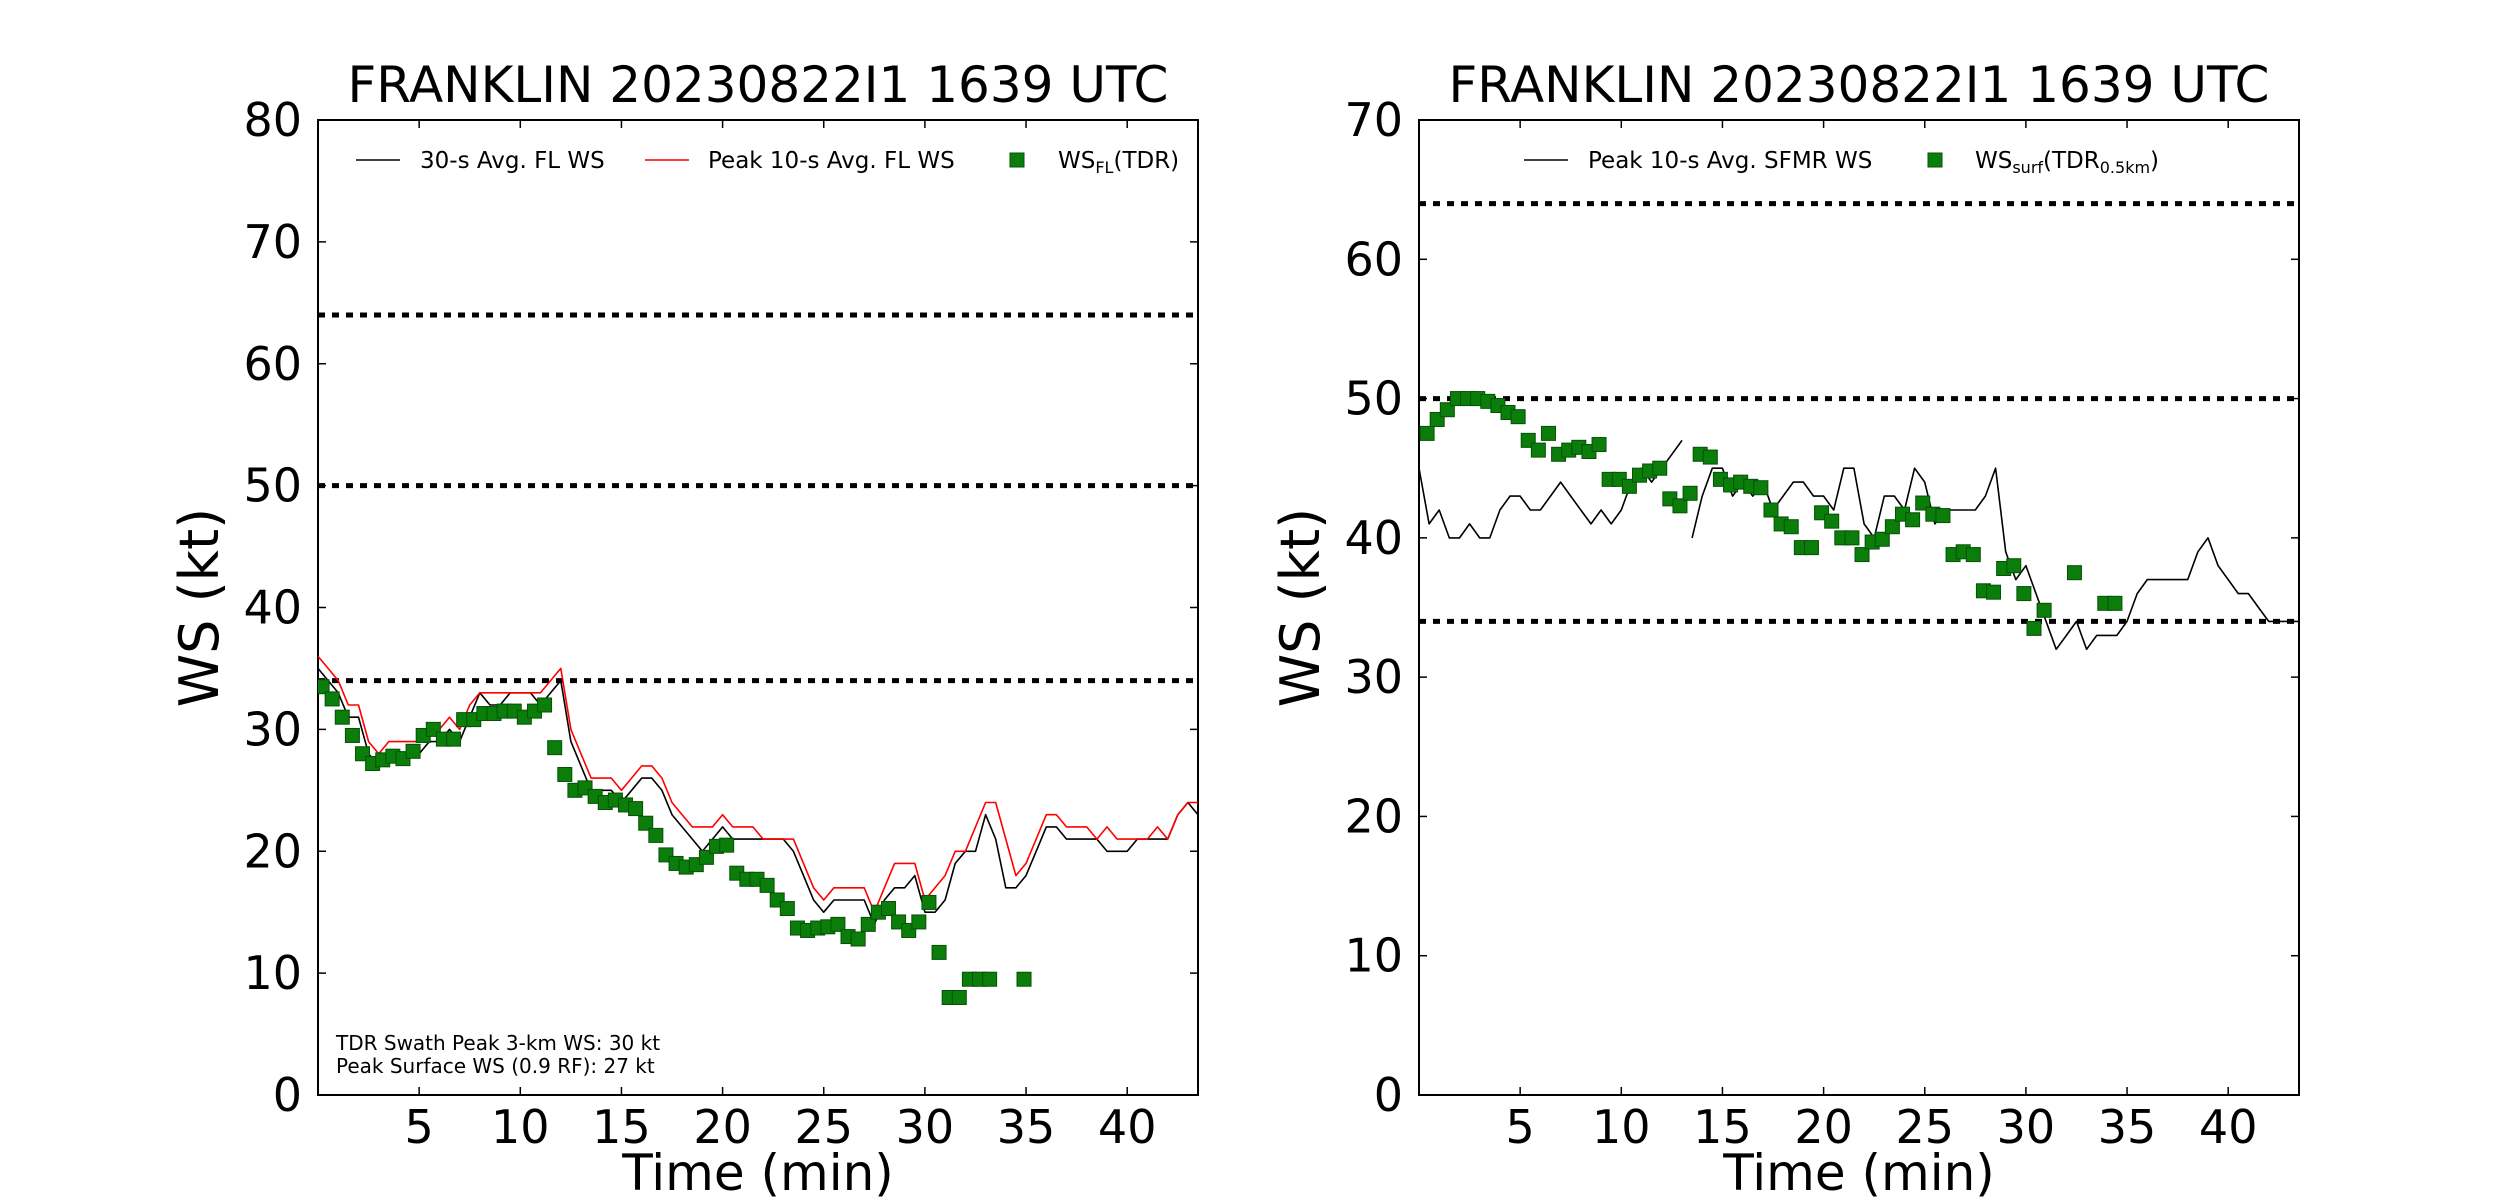 Image resolution: width=2520 pixels, height=1200 pixels. I want to click on y-tick-label: 60, so click(1373, 259).